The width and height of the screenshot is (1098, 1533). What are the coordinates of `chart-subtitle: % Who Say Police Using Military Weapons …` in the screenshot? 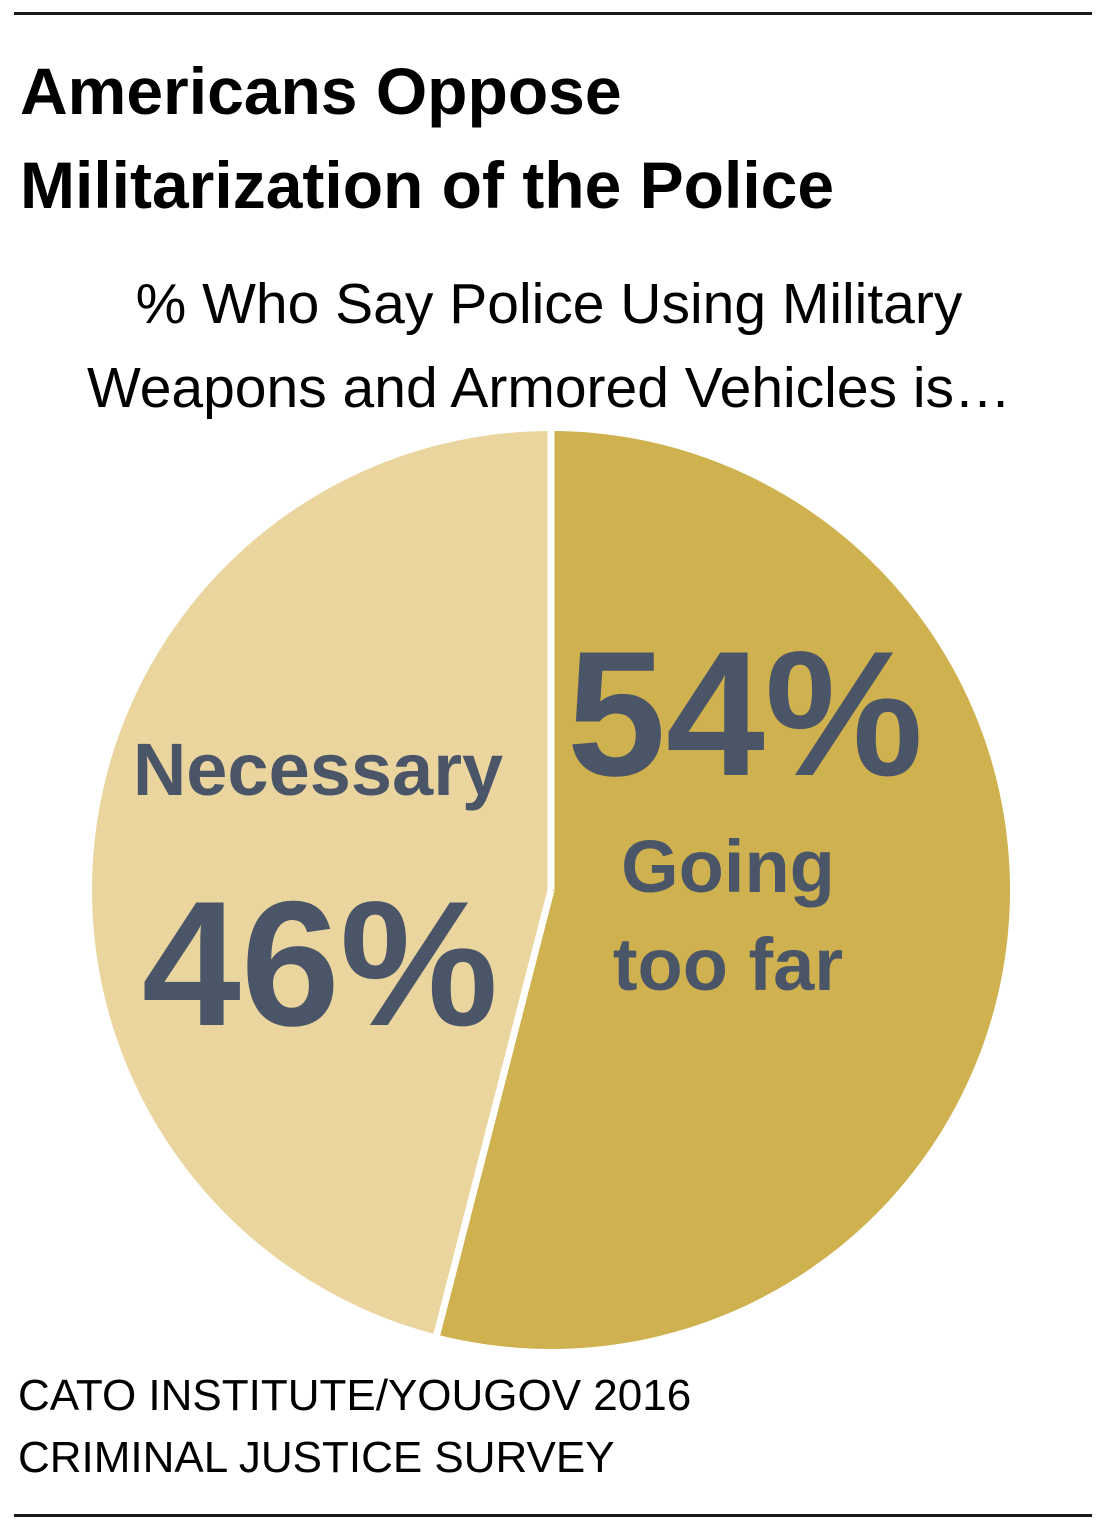 It's located at (549, 346).